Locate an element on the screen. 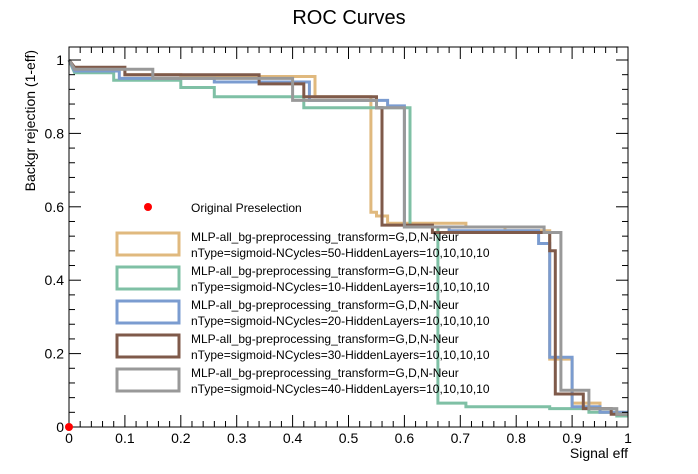 The width and height of the screenshot is (698, 474). x-tick-label: 0.5 is located at coordinates (349, 438).